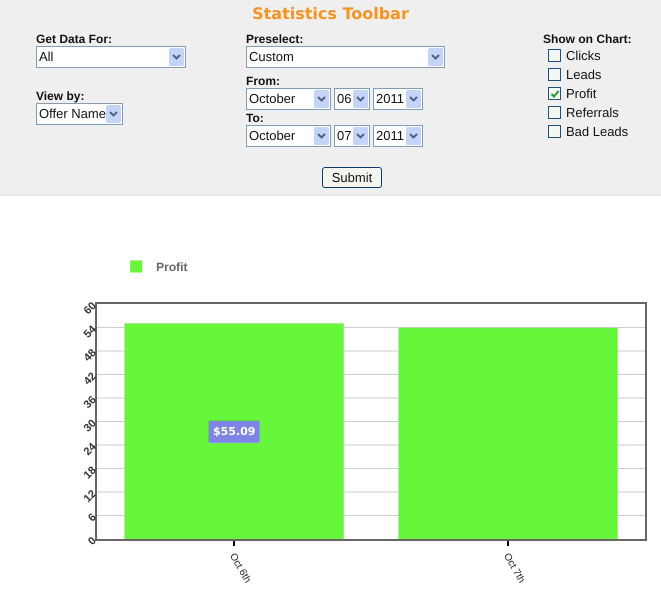 This screenshot has width=661, height=593. Describe the element at coordinates (92, 541) in the screenshot. I see `y-tick-label: 0` at that location.